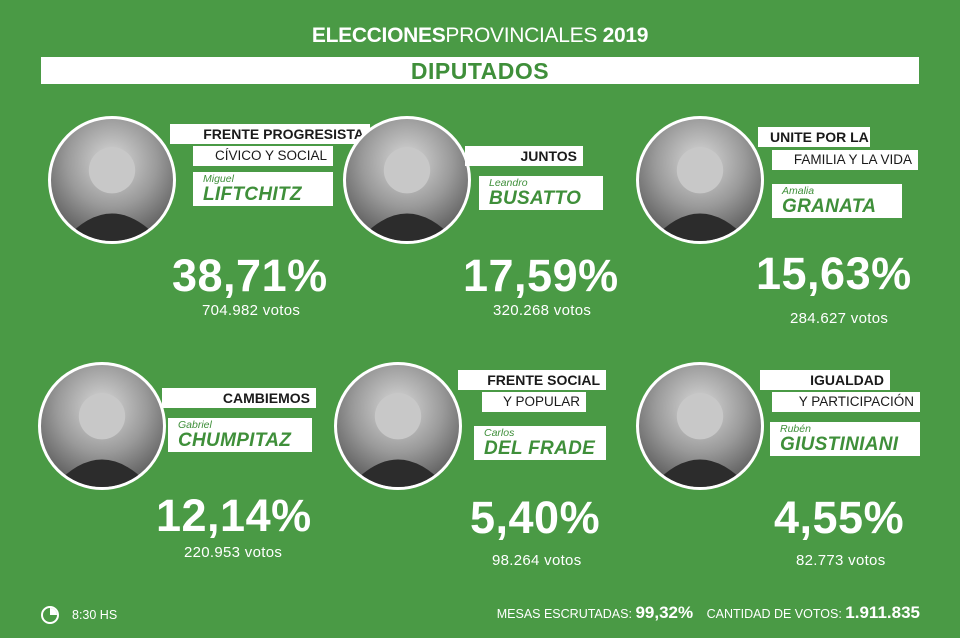  I want to click on page-title: ELECCIONESPROVINCIALES 2019, so click(480, 36).